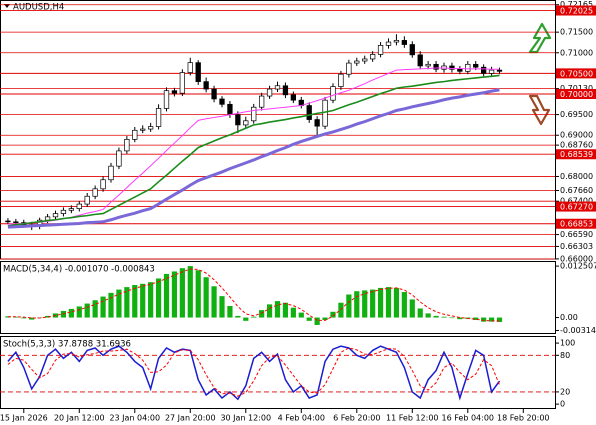 The height and width of the screenshot is (425, 596). Describe the element at coordinates (569, 317) in the screenshot. I see `y-tick-label: 0.00` at that location.